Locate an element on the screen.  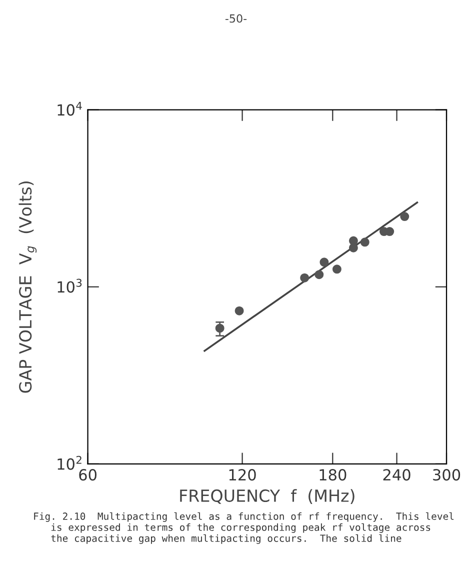
y-axis-title: GAP VOLTAGE V$_{g}$ (Volts) is located at coordinates (27, 287).